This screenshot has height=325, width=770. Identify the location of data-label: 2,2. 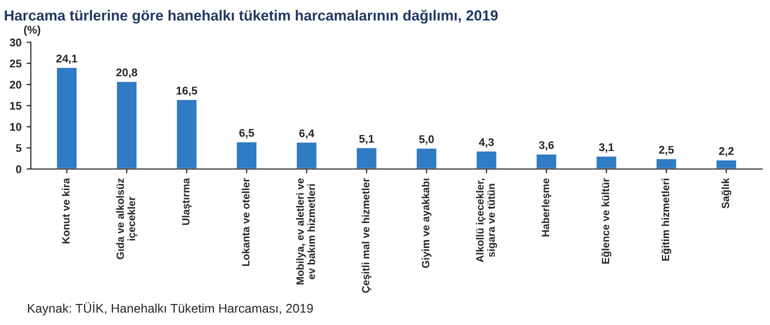
(726, 152).